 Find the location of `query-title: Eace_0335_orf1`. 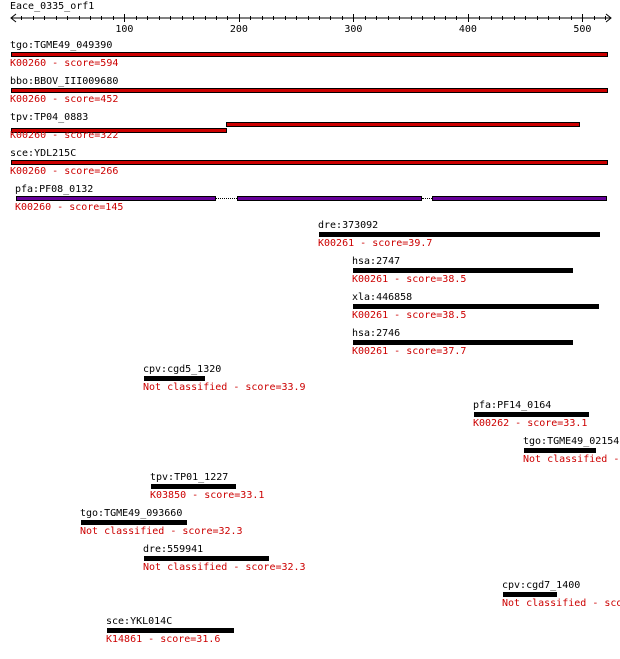

query-title: Eace_0335_orf1 is located at coordinates (52, 6).